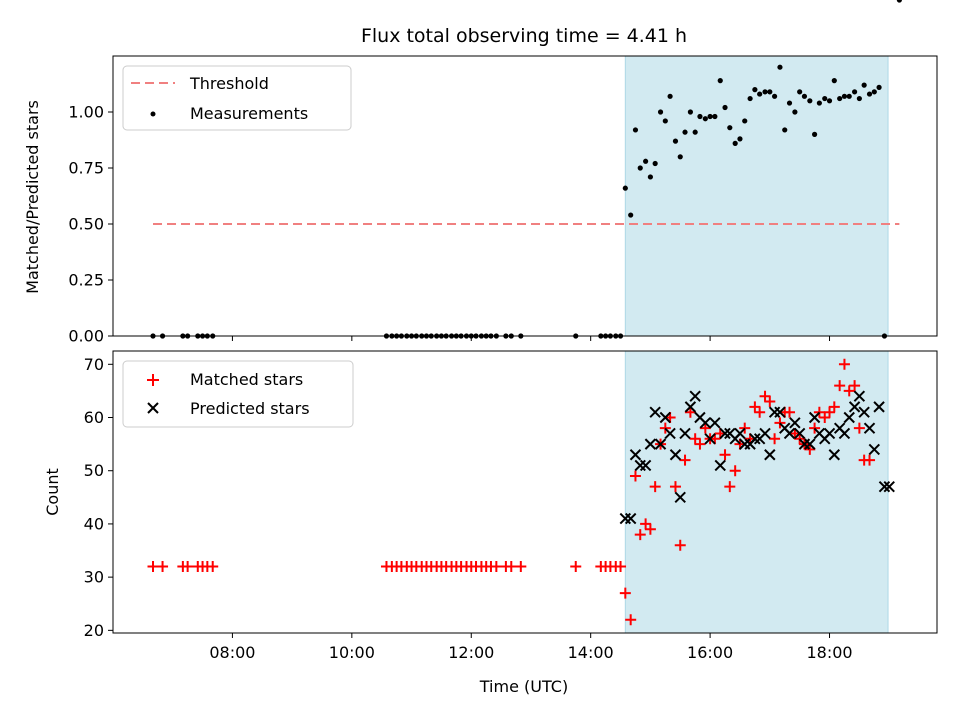 The height and width of the screenshot is (720, 960). I want to click on legend-predicted-swatch, so click(153, 408).